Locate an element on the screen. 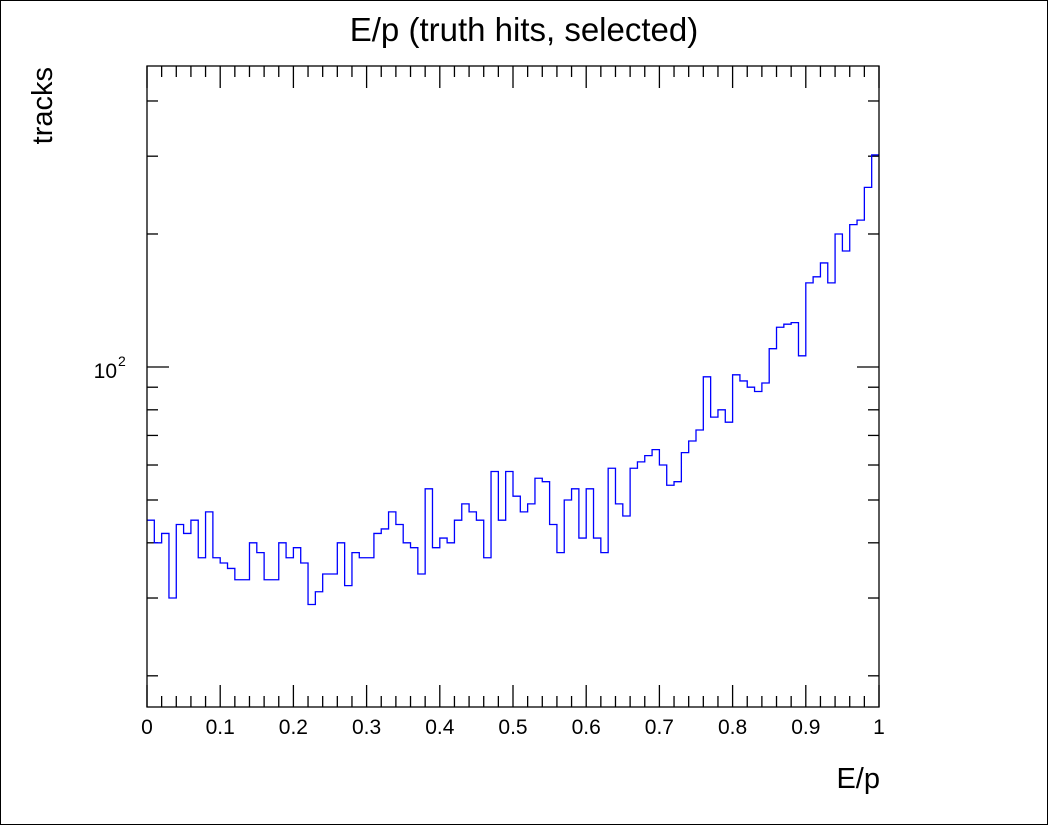 This screenshot has width=1048, height=825. x-axis-title: E/p is located at coordinates (858, 779).